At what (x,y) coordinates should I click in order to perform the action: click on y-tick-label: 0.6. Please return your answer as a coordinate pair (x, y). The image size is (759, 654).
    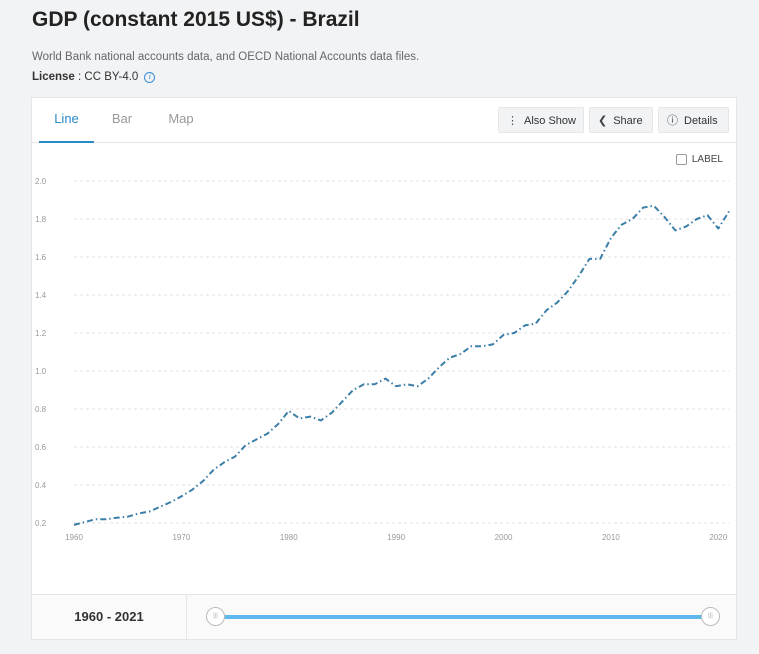
    Looking at the image, I should click on (41, 447).